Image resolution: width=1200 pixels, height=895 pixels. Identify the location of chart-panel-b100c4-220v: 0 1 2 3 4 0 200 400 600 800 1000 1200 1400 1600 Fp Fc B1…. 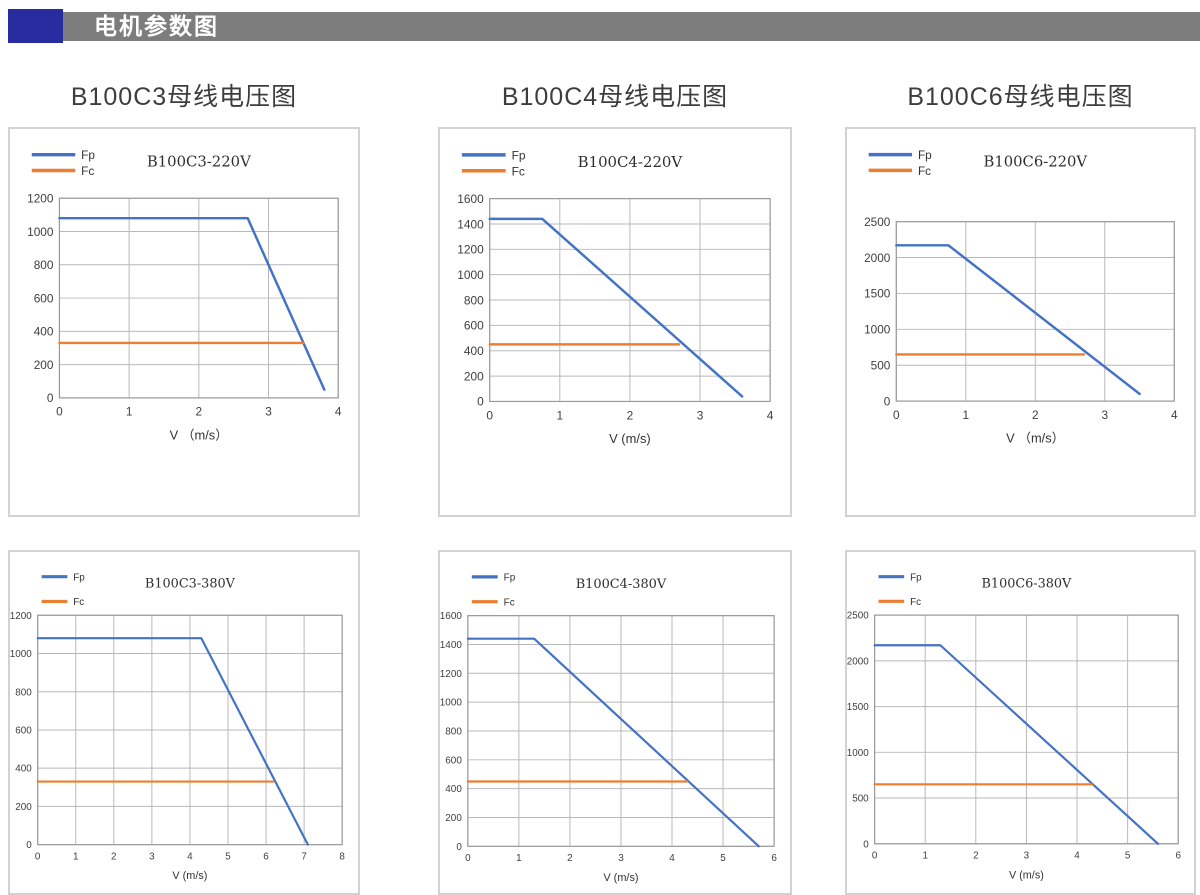
(615, 322).